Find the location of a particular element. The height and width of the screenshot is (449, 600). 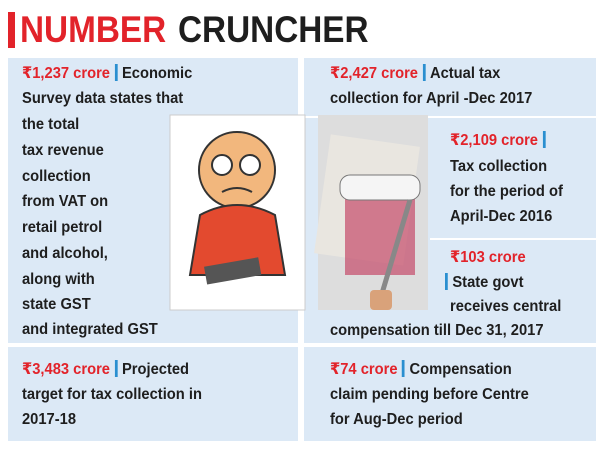

text-line: compensation till Dec 31, 2017 is located at coordinates (437, 330).